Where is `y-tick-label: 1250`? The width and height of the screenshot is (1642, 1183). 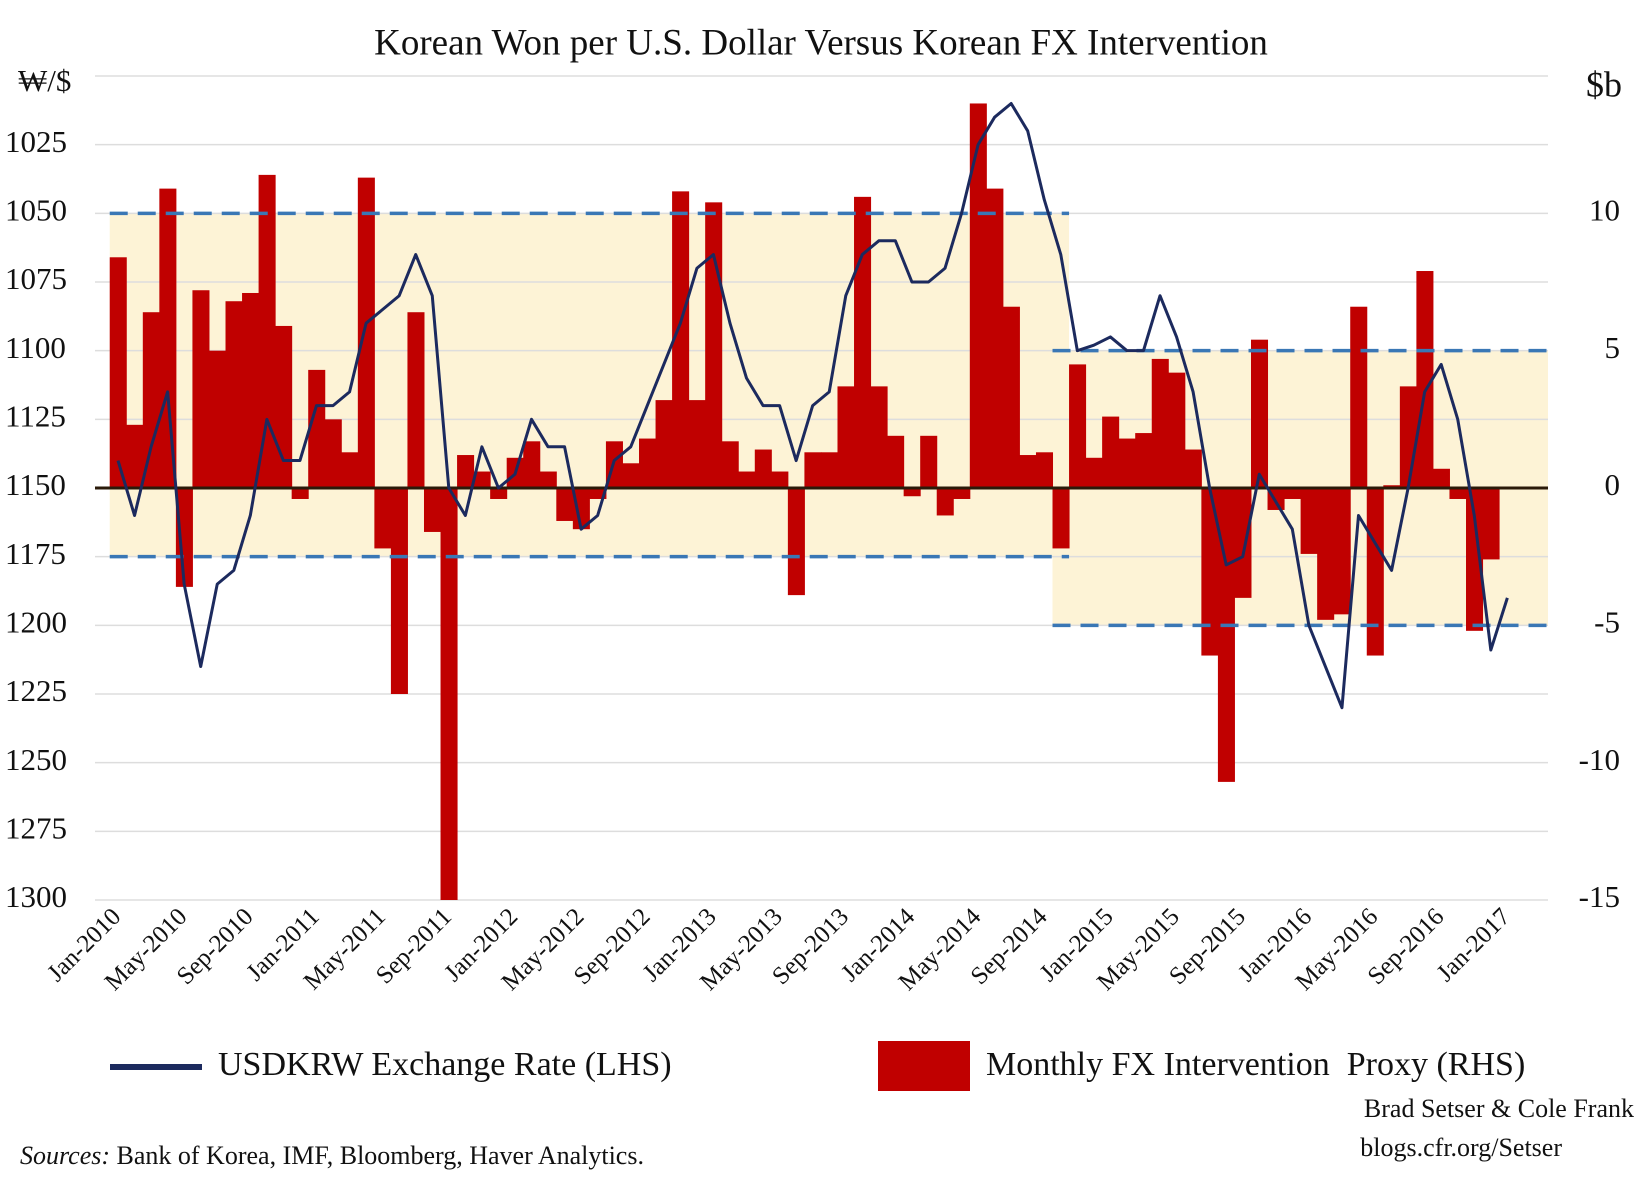 y-tick-label: 1250 is located at coordinates (36, 759).